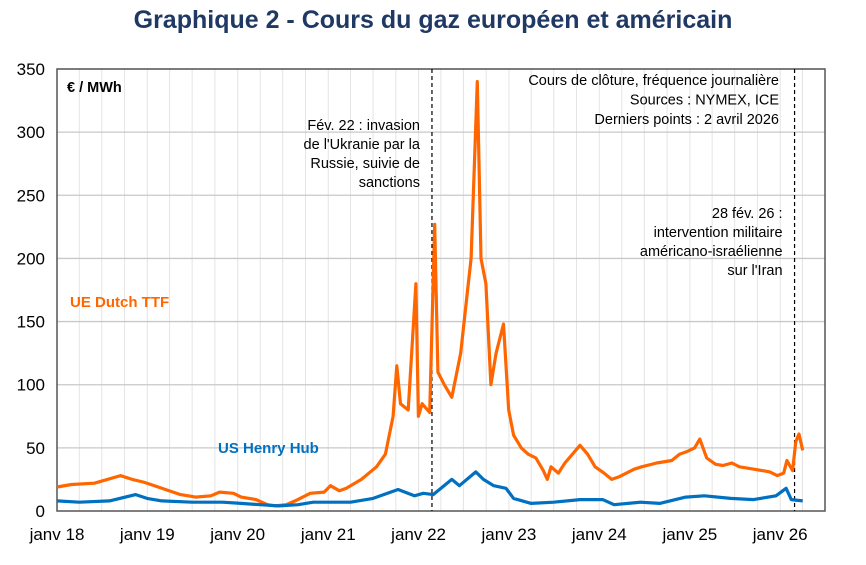 The width and height of the screenshot is (866, 565). What do you see at coordinates (754, 271) in the screenshot?
I see `event-annotation: sur l'Iran` at bounding box center [754, 271].